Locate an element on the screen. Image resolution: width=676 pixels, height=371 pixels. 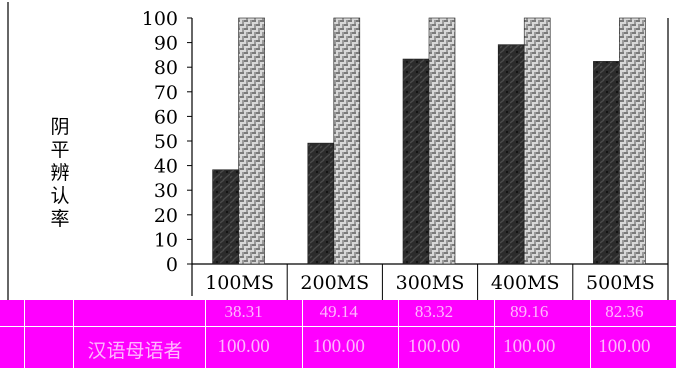
table-cell-1-3: 83.32 is located at coordinates (434, 311).